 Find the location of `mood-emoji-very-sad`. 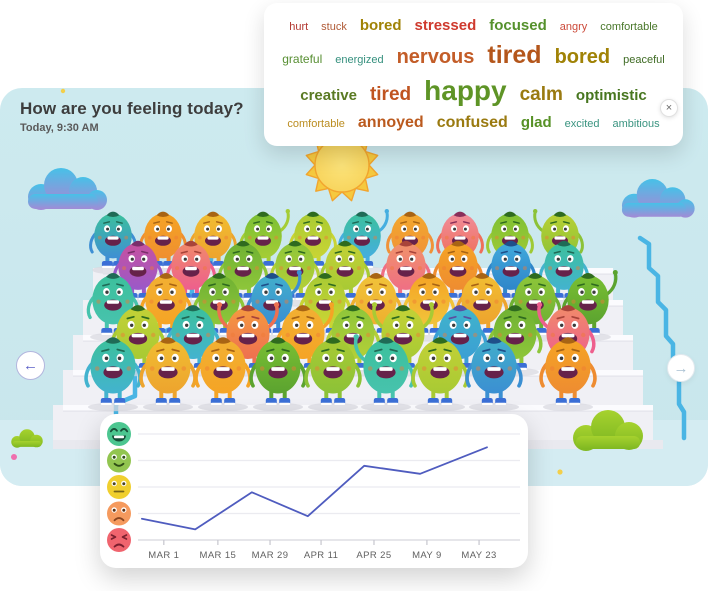

mood-emoji-very-sad is located at coordinates (119, 540).